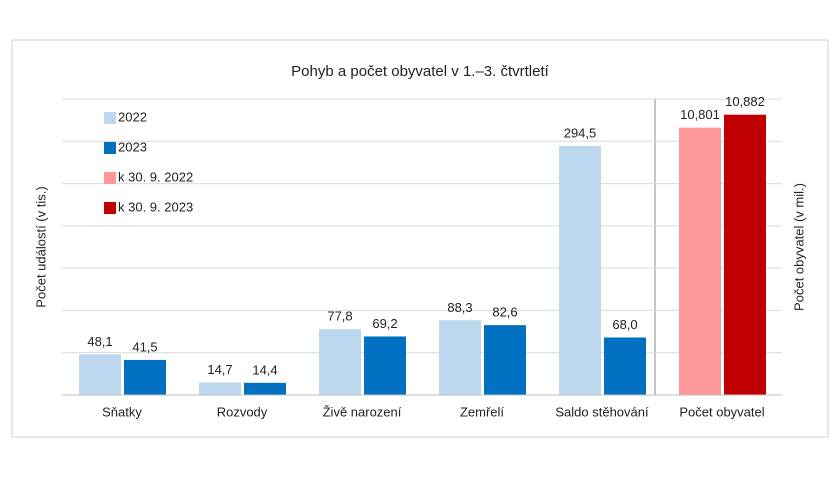  What do you see at coordinates (459, 307) in the screenshot?
I see `data-label: 88,3` at bounding box center [459, 307].